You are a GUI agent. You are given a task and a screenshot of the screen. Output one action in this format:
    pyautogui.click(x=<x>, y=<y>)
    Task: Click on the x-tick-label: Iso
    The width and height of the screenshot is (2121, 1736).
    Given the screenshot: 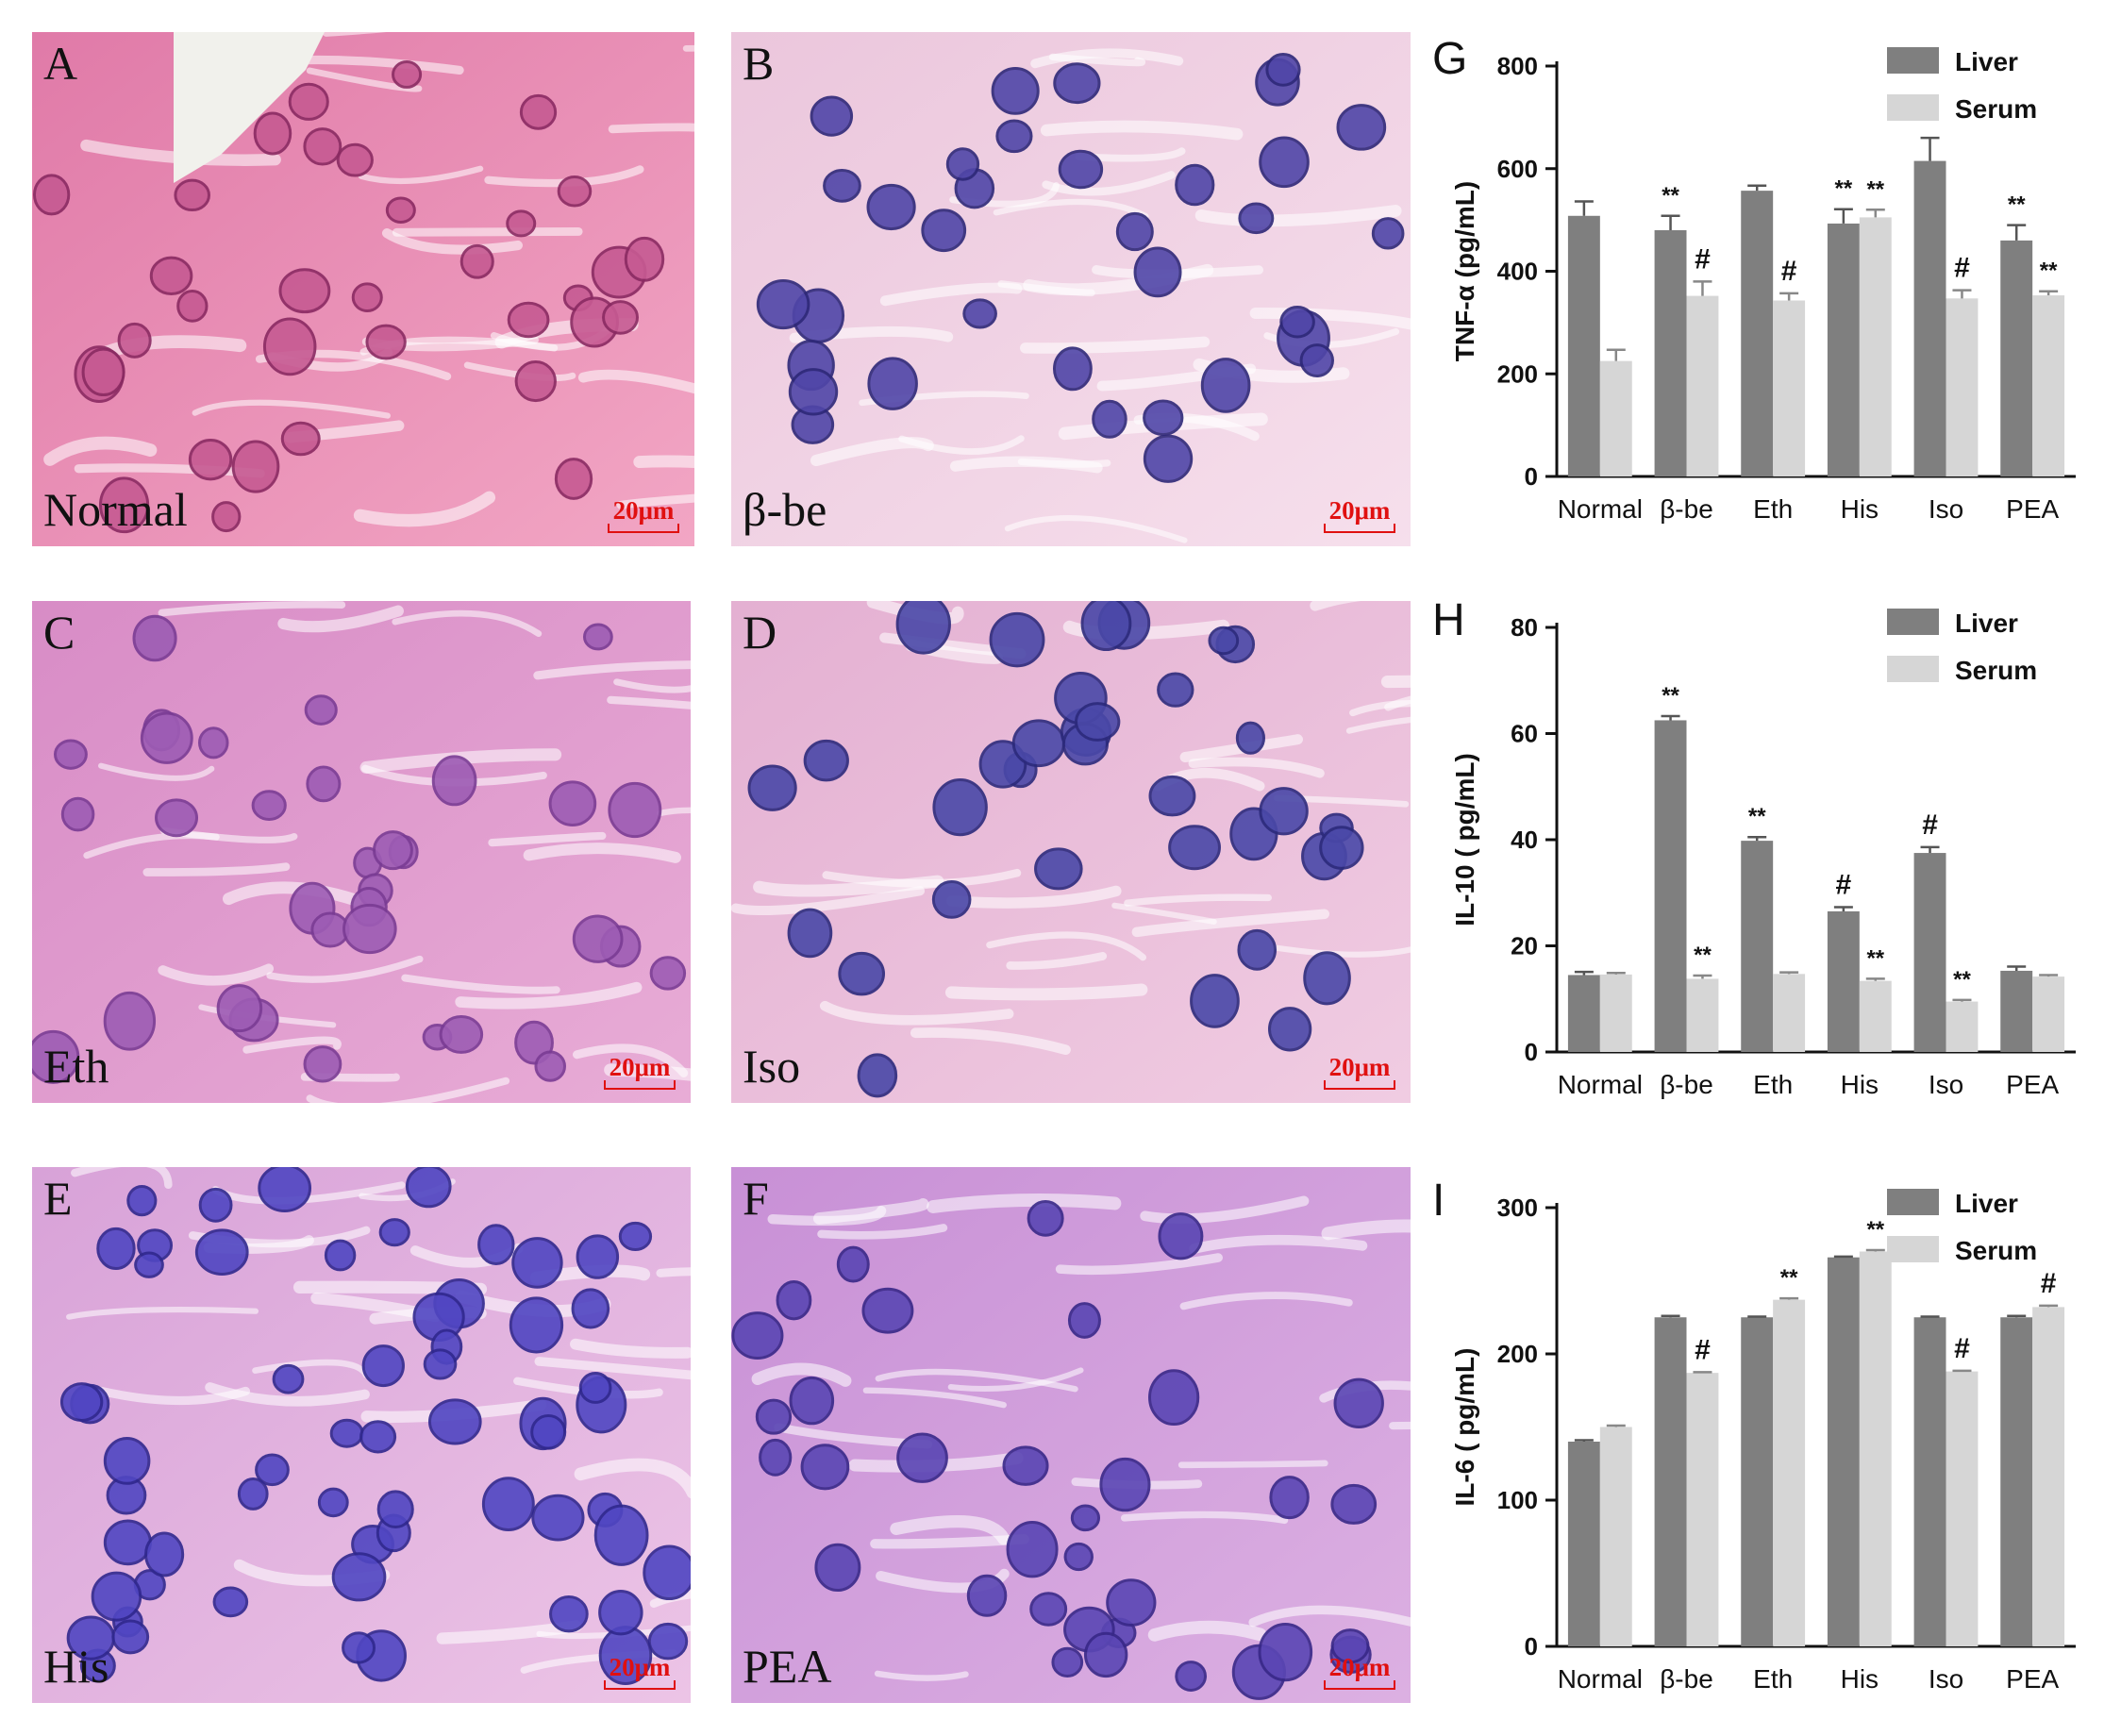 What is the action you would take?
    pyautogui.click(x=1946, y=509)
    